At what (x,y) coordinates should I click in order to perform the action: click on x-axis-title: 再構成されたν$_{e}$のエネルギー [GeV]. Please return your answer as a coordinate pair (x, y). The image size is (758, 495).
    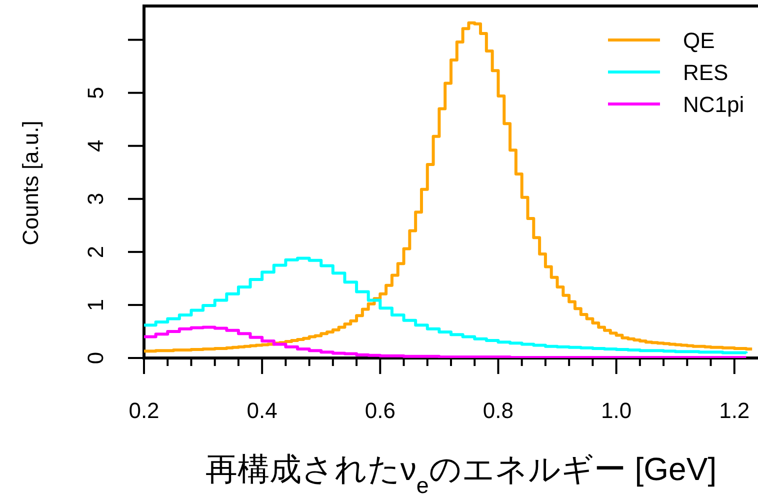
    Looking at the image, I should click on (461, 473).